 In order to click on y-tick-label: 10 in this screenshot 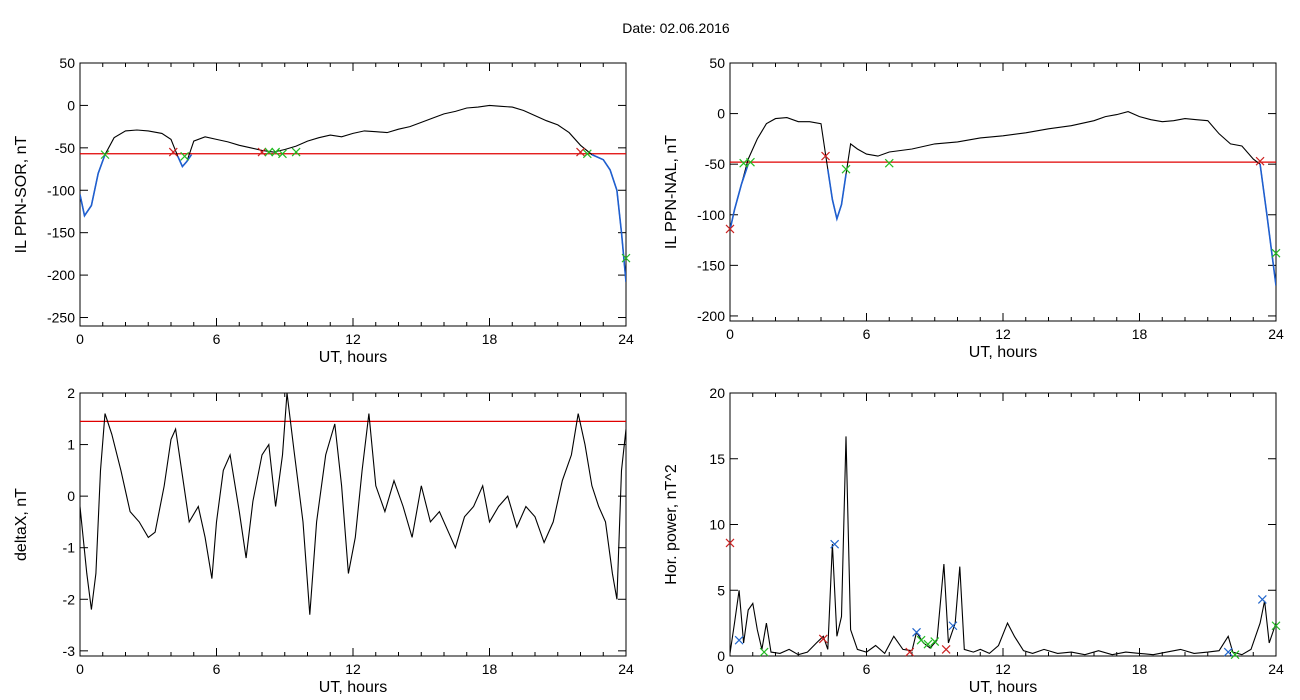, I will do `click(717, 525)`.